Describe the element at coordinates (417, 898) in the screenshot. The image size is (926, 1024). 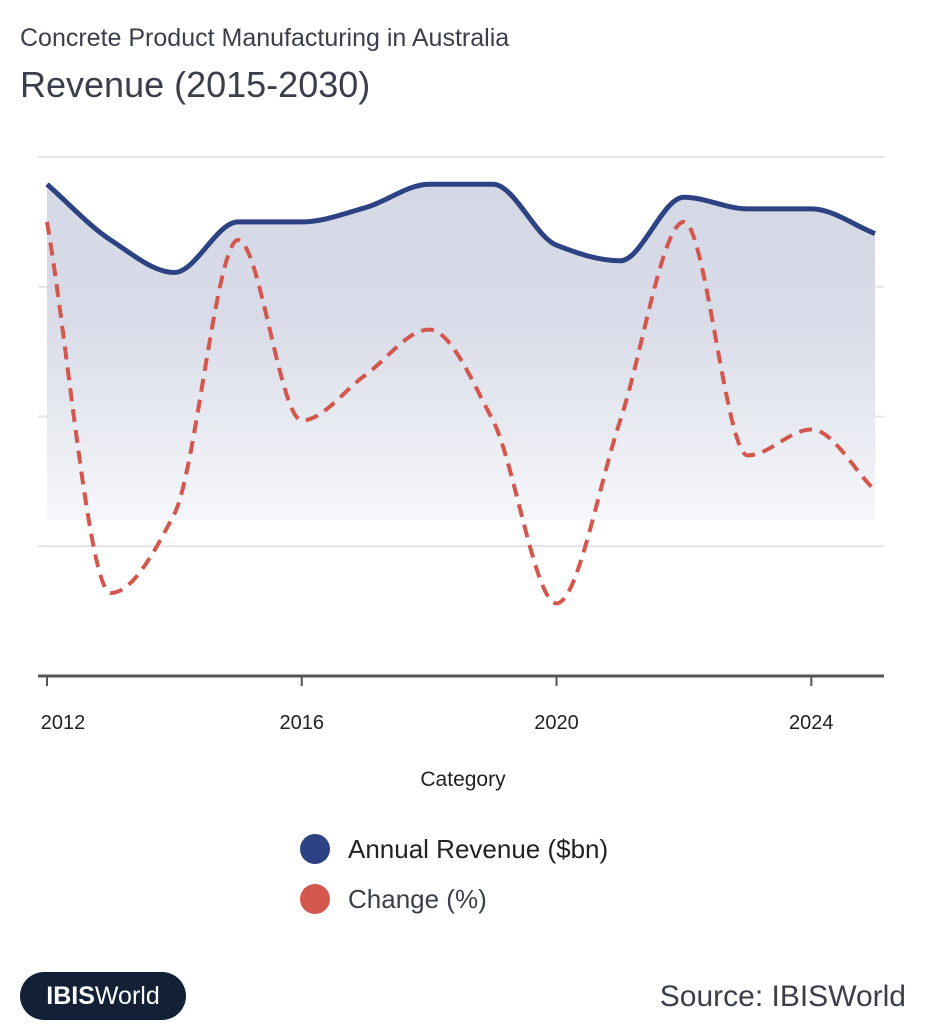
I see `legend-label: Change (%)` at that location.